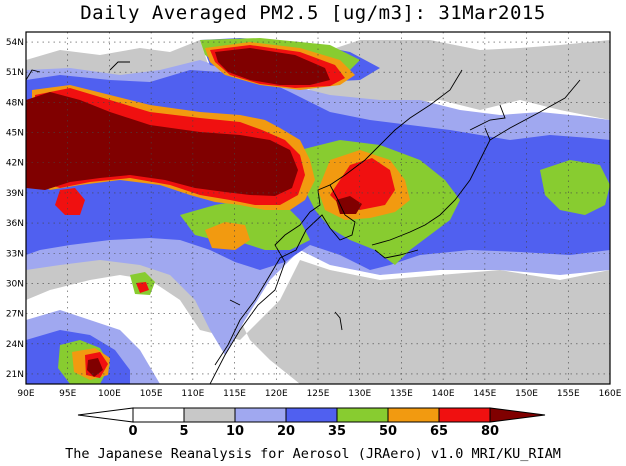 This screenshot has width=626, height=466. What do you see at coordinates (401, 394) in the screenshot?
I see `lon-tick-label: 135E` at bounding box center [401, 394].